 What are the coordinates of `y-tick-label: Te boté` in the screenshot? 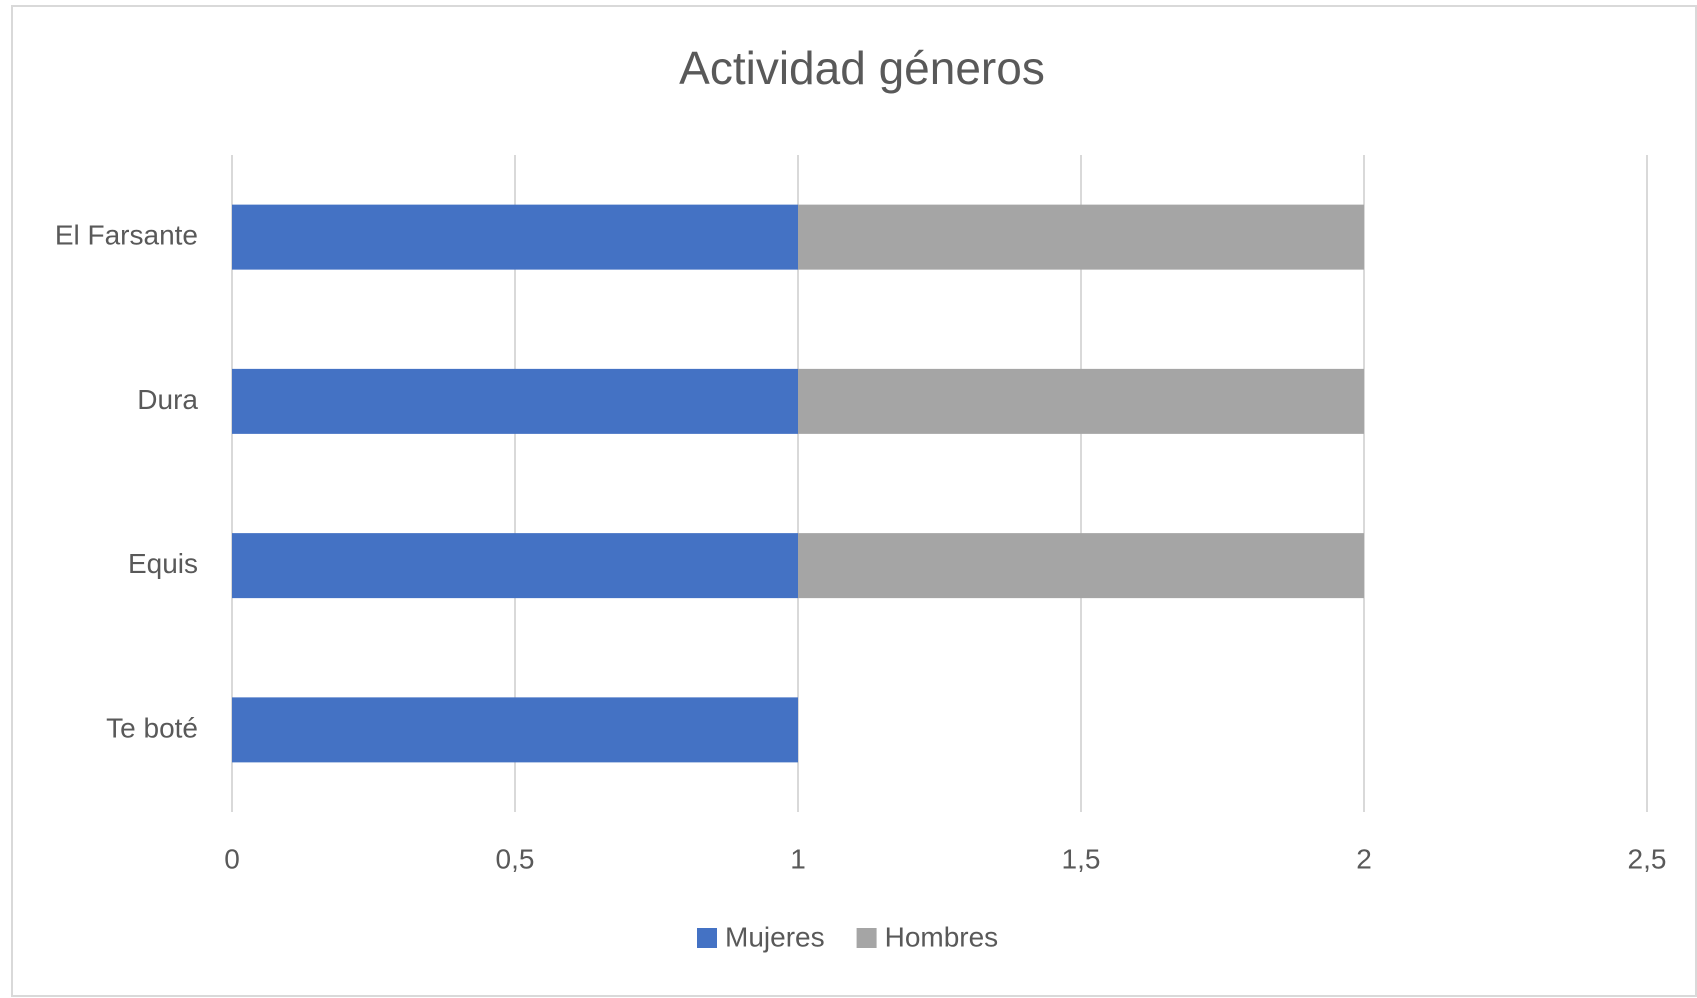 It's located at (152, 727).